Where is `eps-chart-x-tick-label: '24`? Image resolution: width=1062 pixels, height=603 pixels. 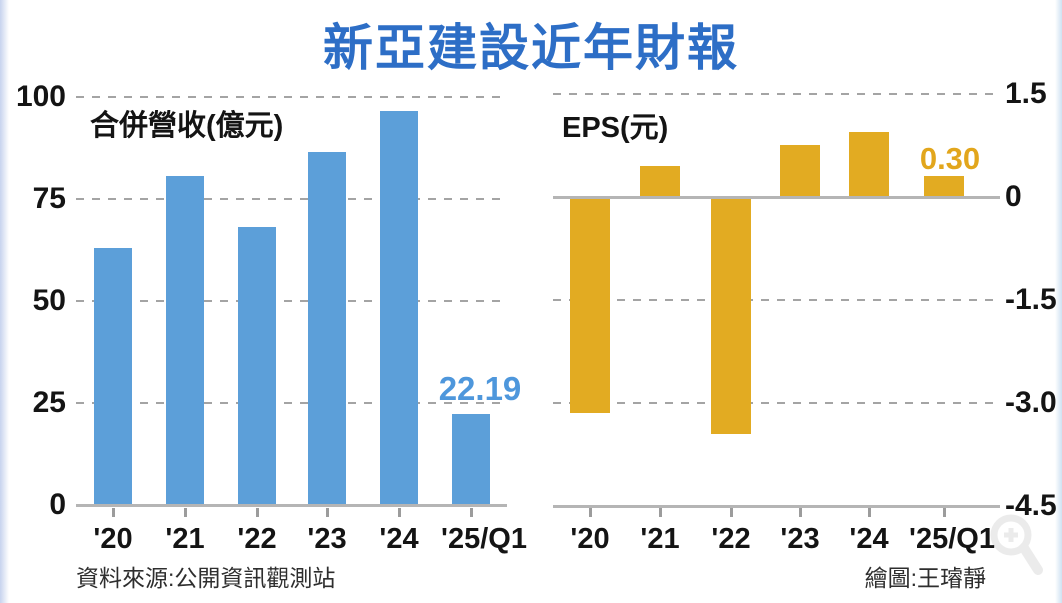 eps-chart-x-tick-label: '24 is located at coordinates (869, 539).